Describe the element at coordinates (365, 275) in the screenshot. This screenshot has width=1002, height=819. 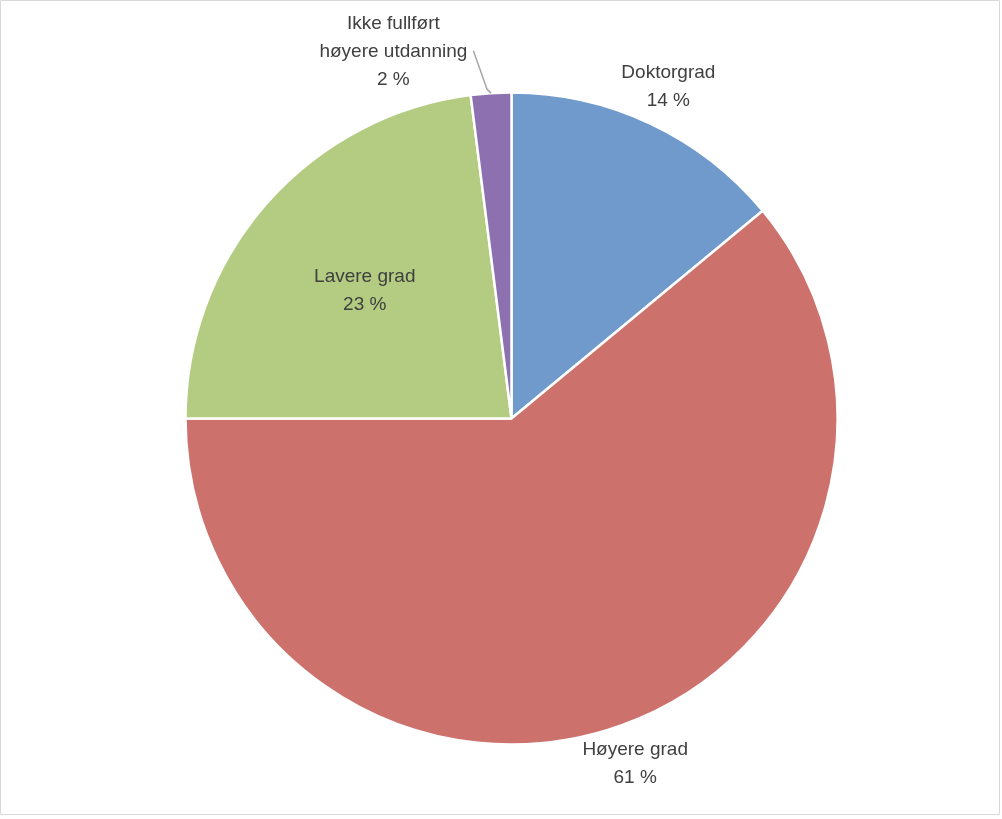
I see `slice-label: Lavere grad` at that location.